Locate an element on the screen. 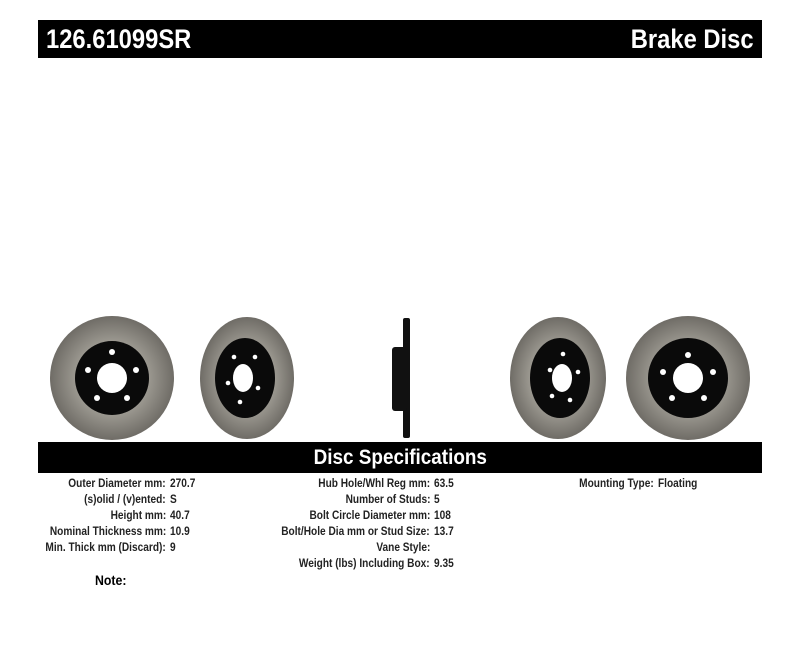 The height and width of the screenshot is (655, 800). spec-value: 9 is located at coordinates (173, 548).